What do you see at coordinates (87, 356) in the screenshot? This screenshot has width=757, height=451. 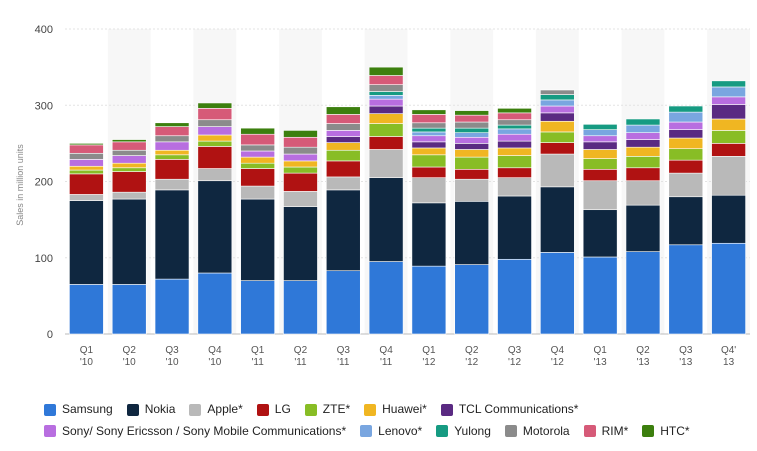 I see `x-tick-label: Q1'10` at bounding box center [87, 356].